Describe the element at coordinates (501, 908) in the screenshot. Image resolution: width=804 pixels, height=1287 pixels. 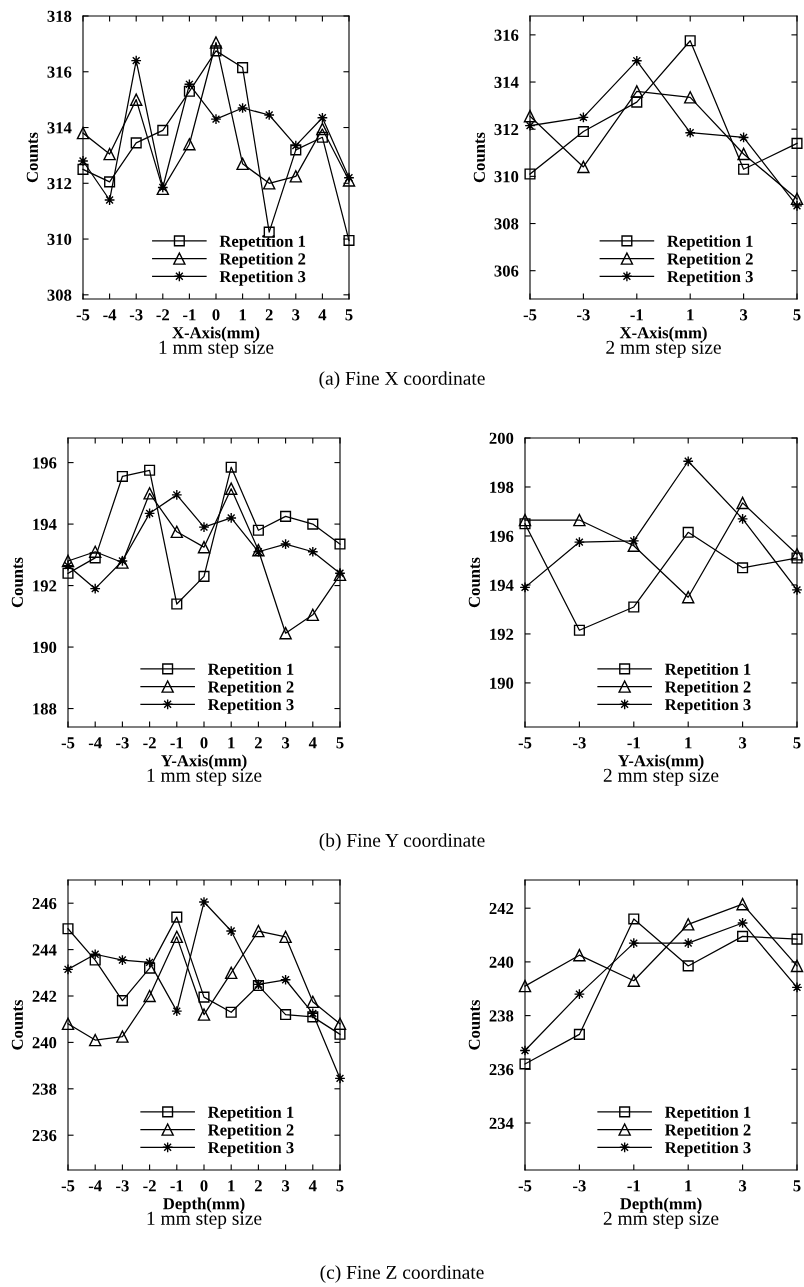
I see `y-tick-label: 242` at that location.